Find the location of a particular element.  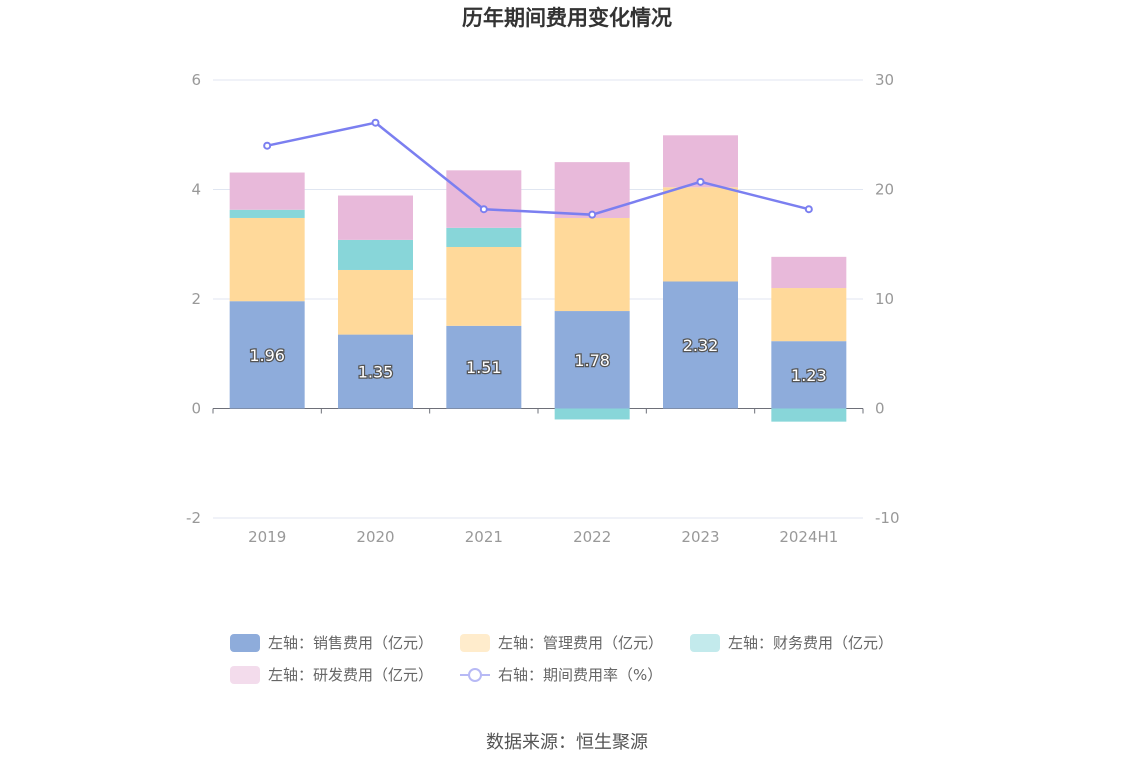

rate-line is located at coordinates (538, 168).